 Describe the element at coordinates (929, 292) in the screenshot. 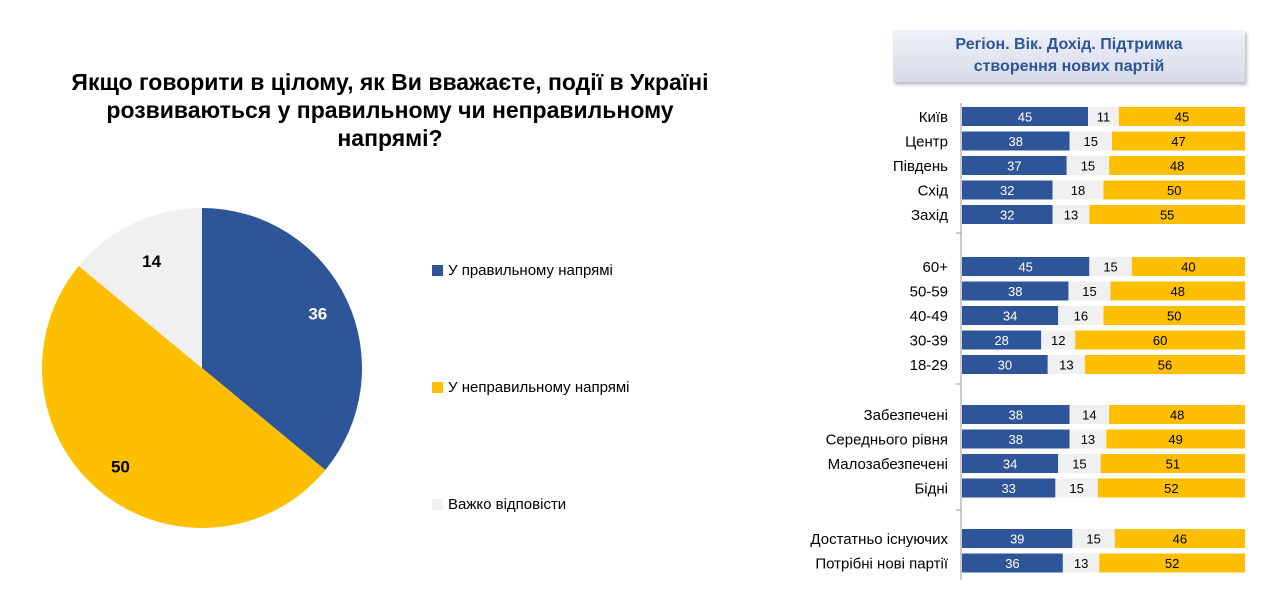

I see `bar-category-label: 50-59` at that location.